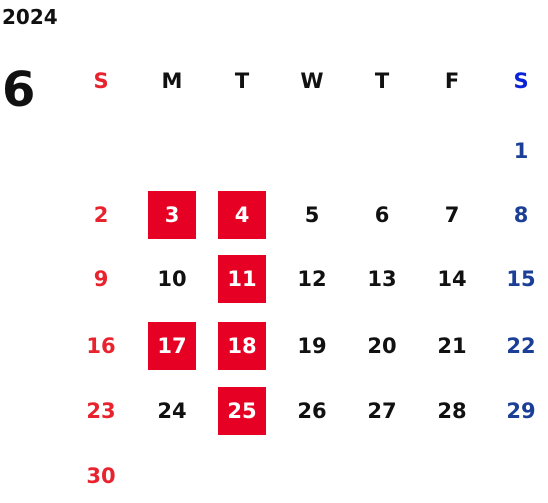 The width and height of the screenshot is (548, 503). I want to click on calendar-day: 9, so click(101, 279).